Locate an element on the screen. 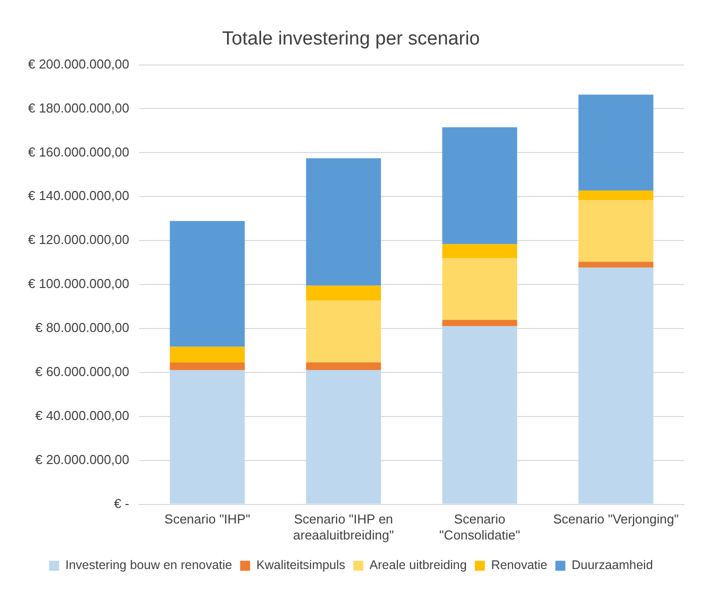 This screenshot has width=712, height=595. y-tick-label: € - is located at coordinates (122, 503).